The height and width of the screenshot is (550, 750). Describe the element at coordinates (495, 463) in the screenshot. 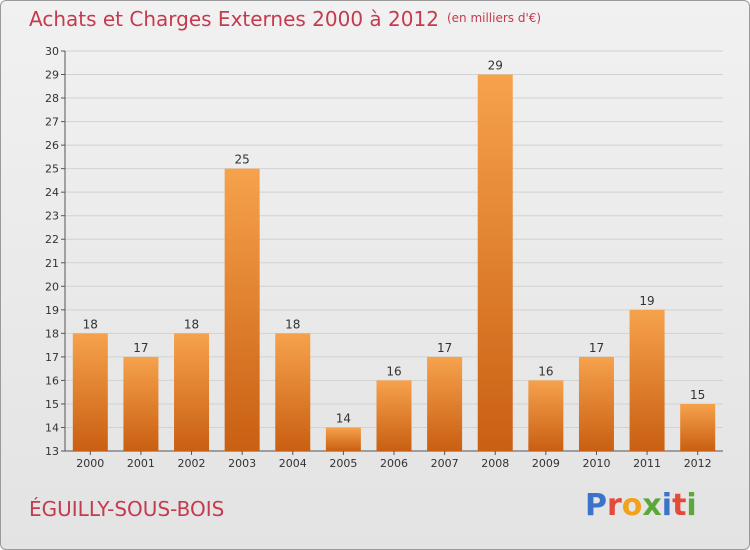

I see `x-tick-label: 2008` at that location.